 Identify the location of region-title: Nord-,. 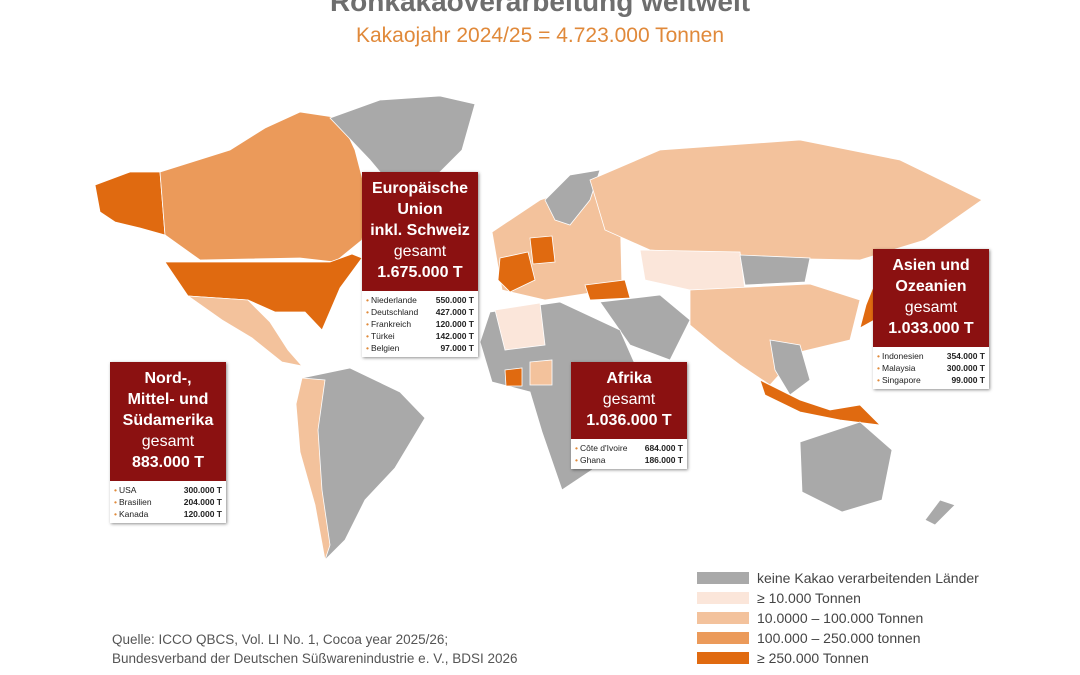
(168, 378).